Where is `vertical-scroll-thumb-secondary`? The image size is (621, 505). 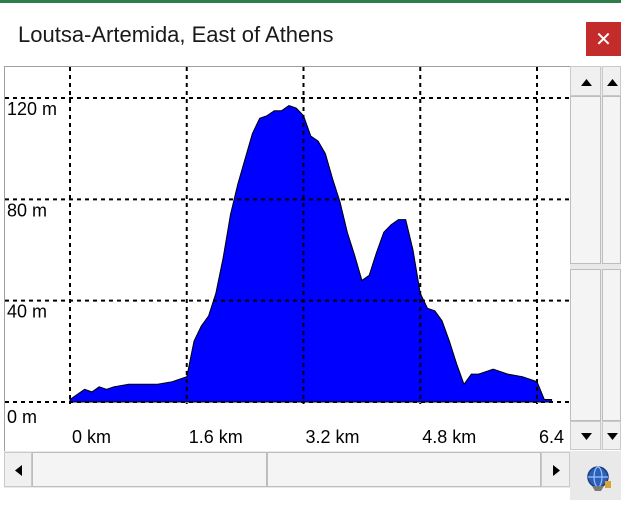 vertical-scroll-thumb-secondary is located at coordinates (611, 180).